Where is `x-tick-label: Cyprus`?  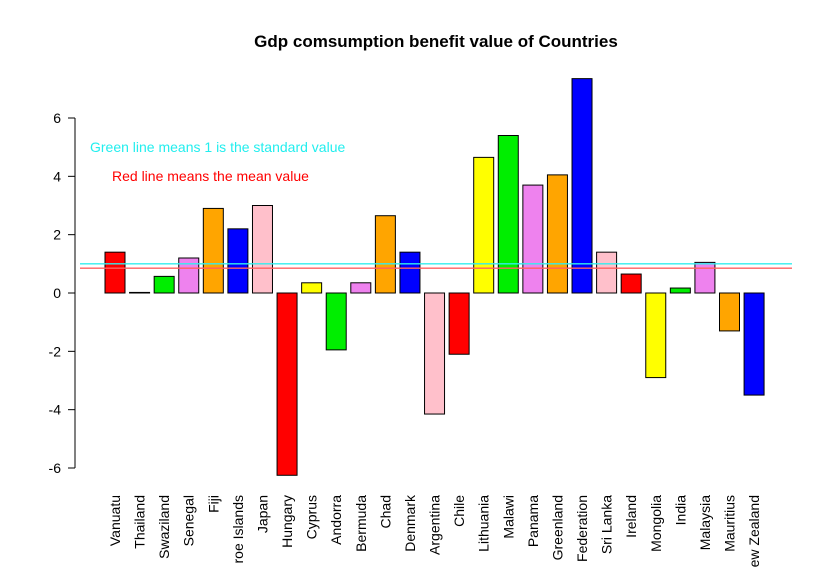
x-tick-label: Cyprus is located at coordinates (312, 517).